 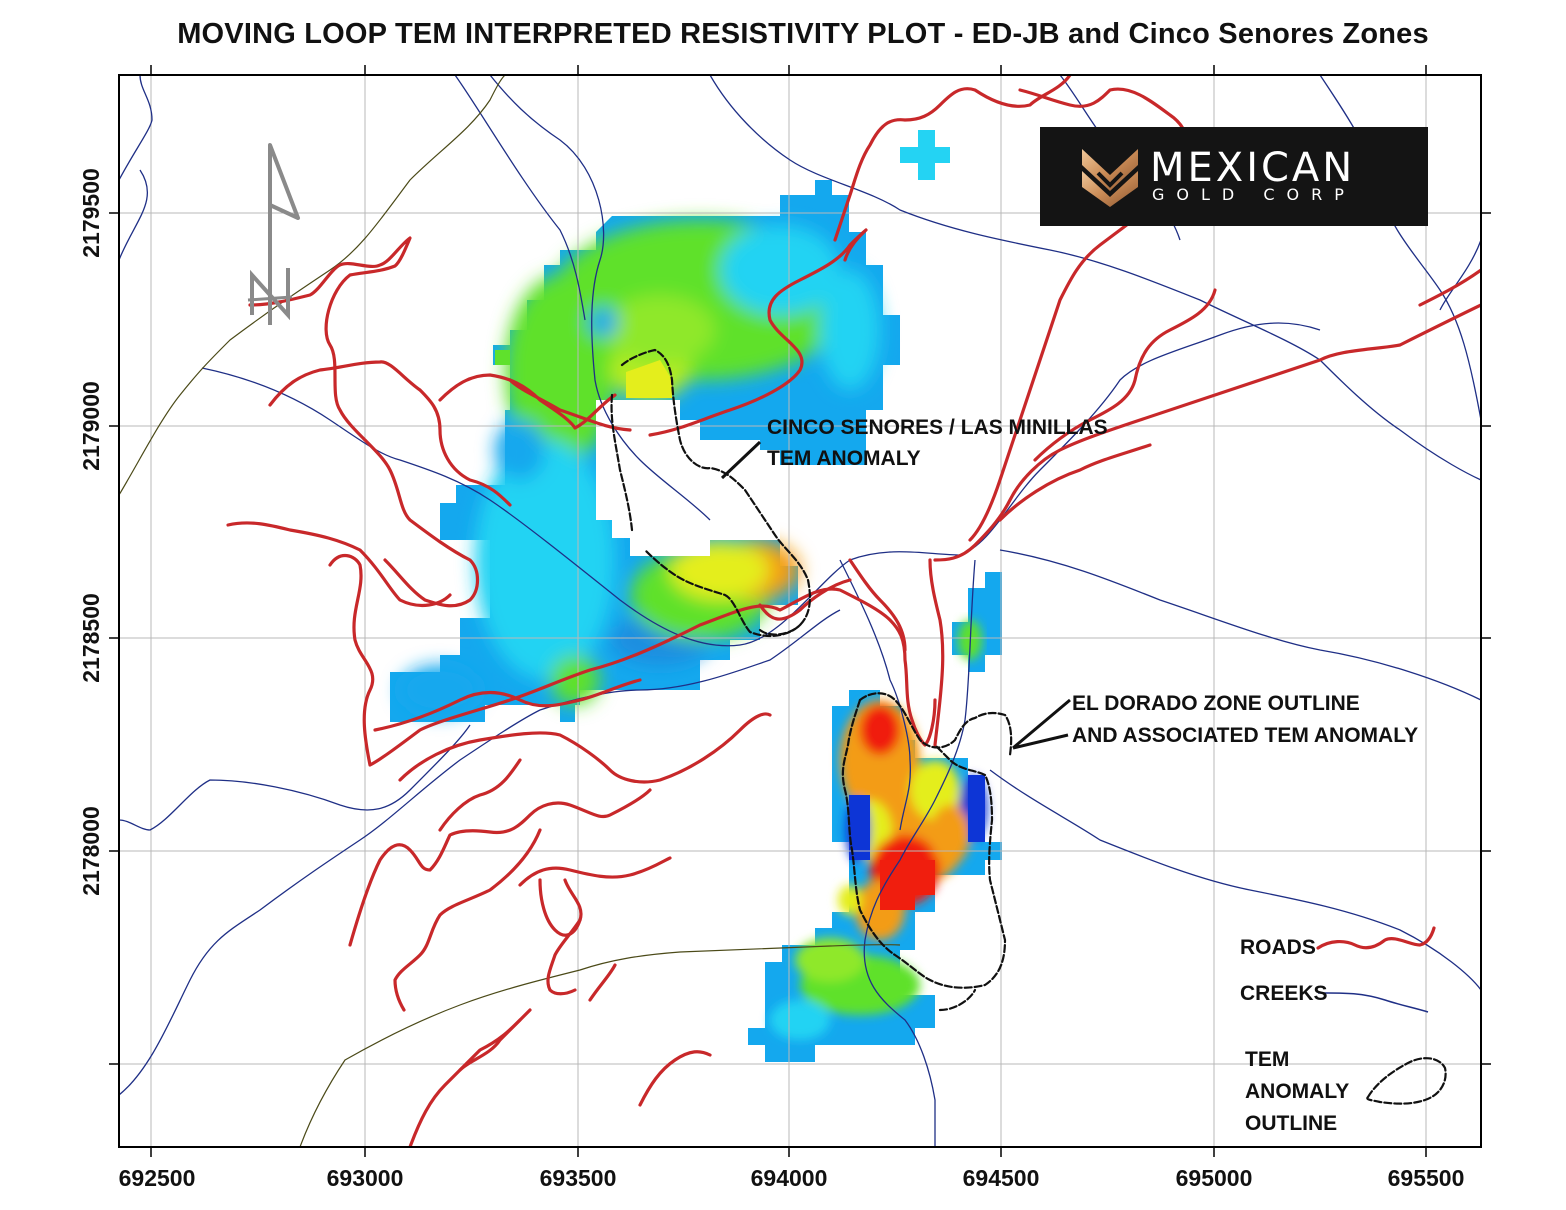 I want to click on x-tick-label: 695000, so click(x=1214, y=1178).